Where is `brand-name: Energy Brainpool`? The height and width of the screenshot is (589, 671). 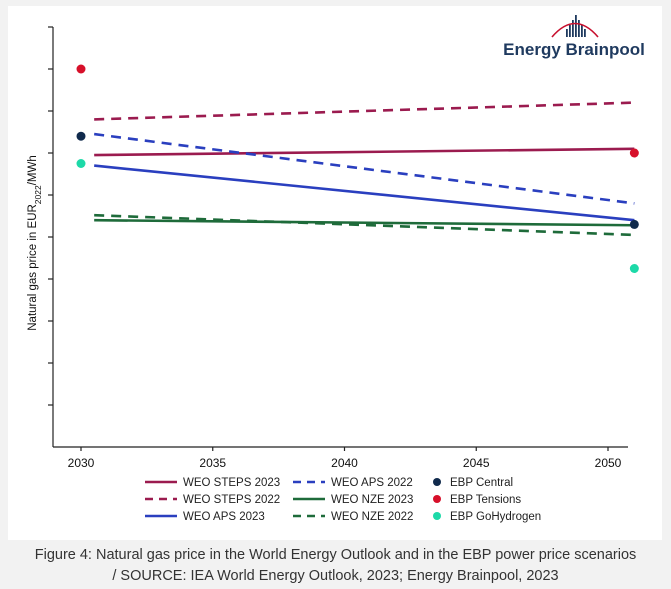 brand-name: Energy Brainpool is located at coordinates (574, 49).